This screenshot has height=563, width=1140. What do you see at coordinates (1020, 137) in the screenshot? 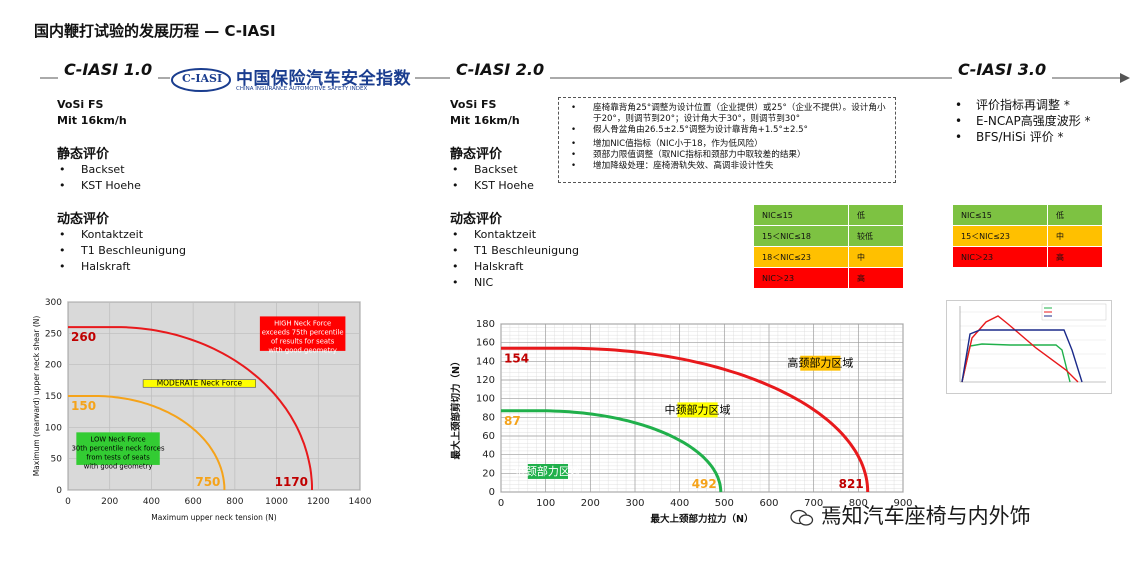
I see `list-item: BFS/HiSi 评价 *` at bounding box center [1020, 137].